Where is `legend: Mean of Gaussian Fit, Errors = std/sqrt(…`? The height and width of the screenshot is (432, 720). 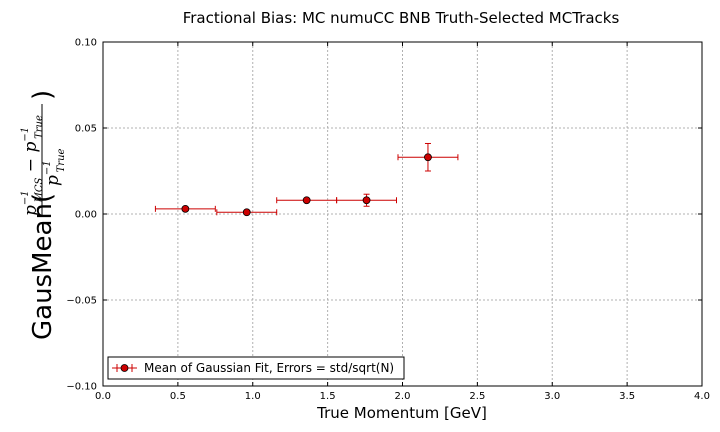 legend: Mean of Gaussian Fit, Errors = std/sqrt(… is located at coordinates (256, 368).